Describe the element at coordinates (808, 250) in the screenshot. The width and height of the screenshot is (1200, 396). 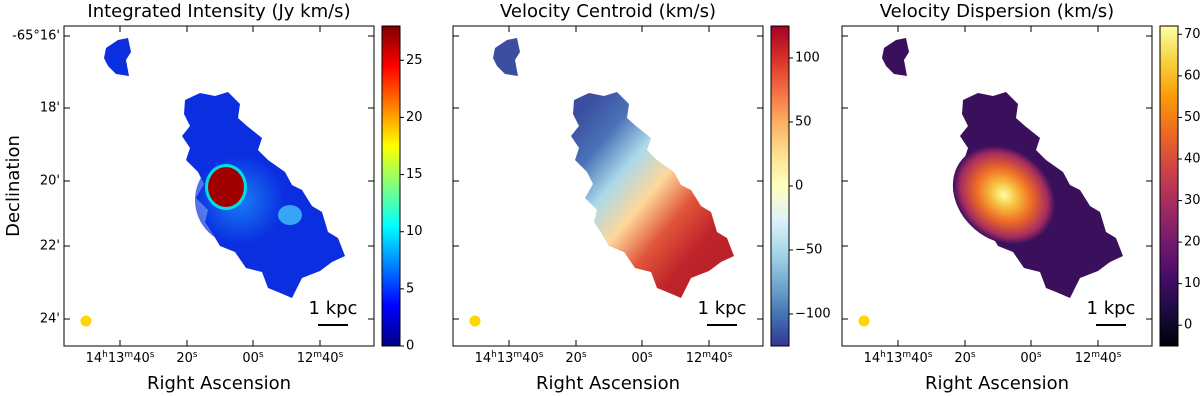
I see `colorbar-tick-label: −50` at that location.